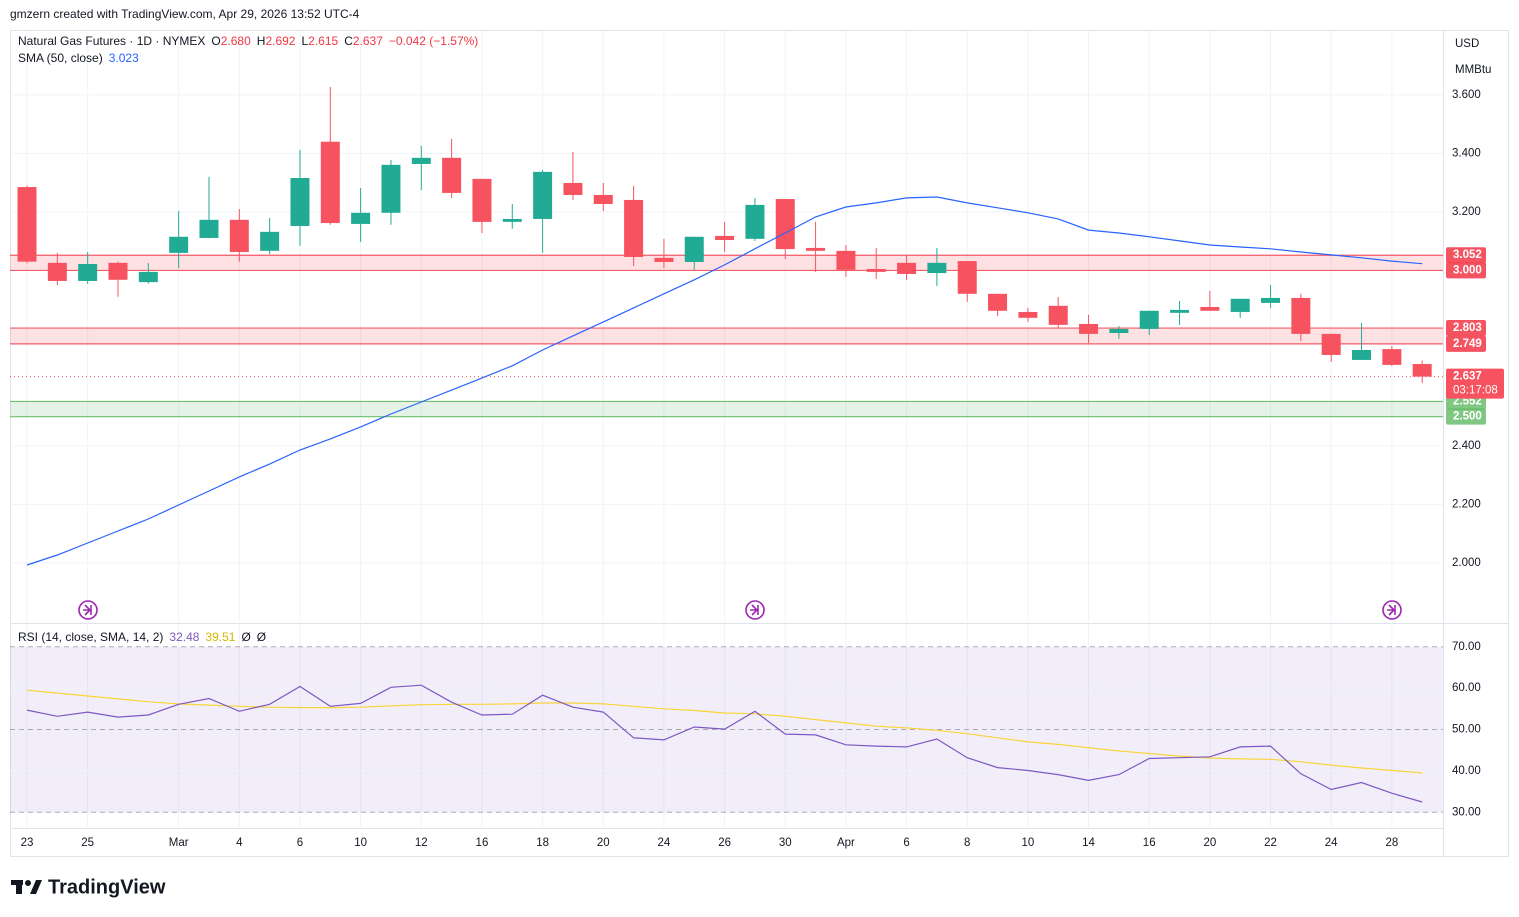 The height and width of the screenshot is (917, 1519). What do you see at coordinates (300, 843) in the screenshot?
I see `x-tick-label: 6` at bounding box center [300, 843].